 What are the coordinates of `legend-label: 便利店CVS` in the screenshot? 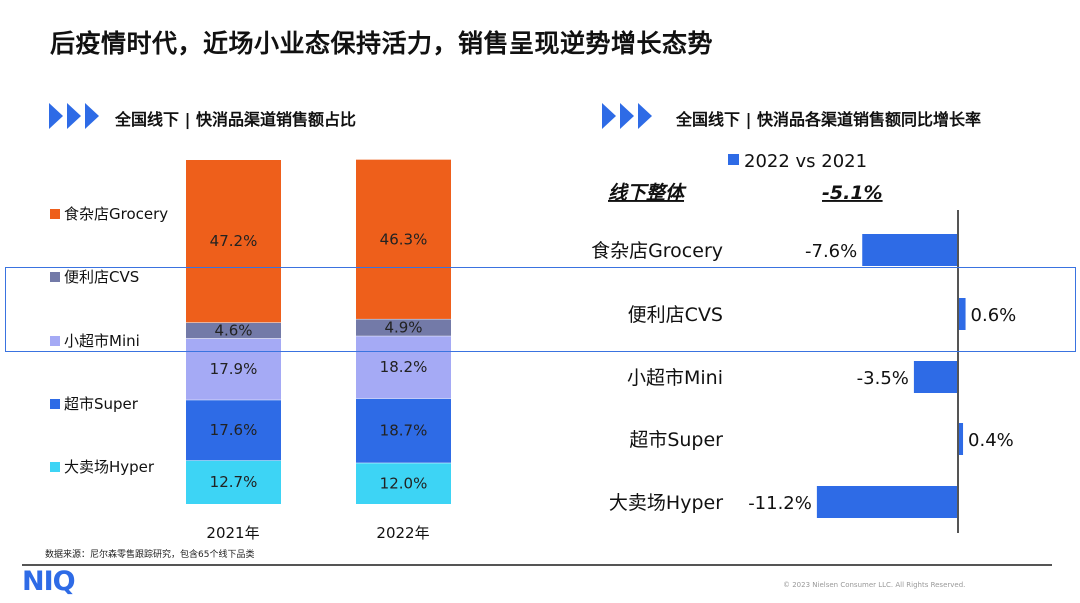 It's located at (102, 277).